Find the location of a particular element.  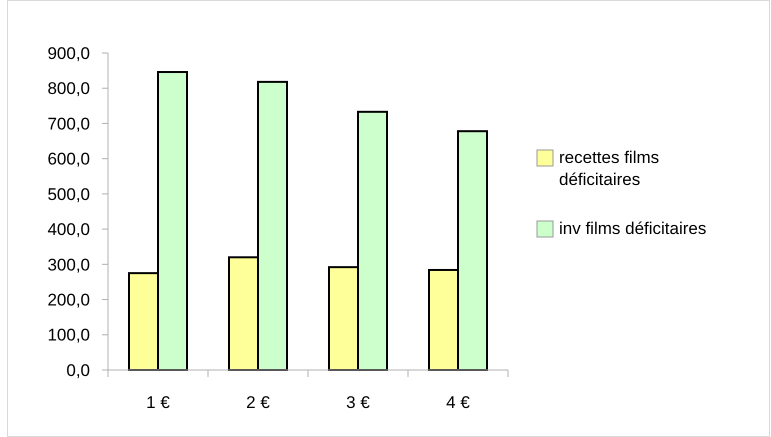

x-tick-label: 3 € is located at coordinates (358, 402).